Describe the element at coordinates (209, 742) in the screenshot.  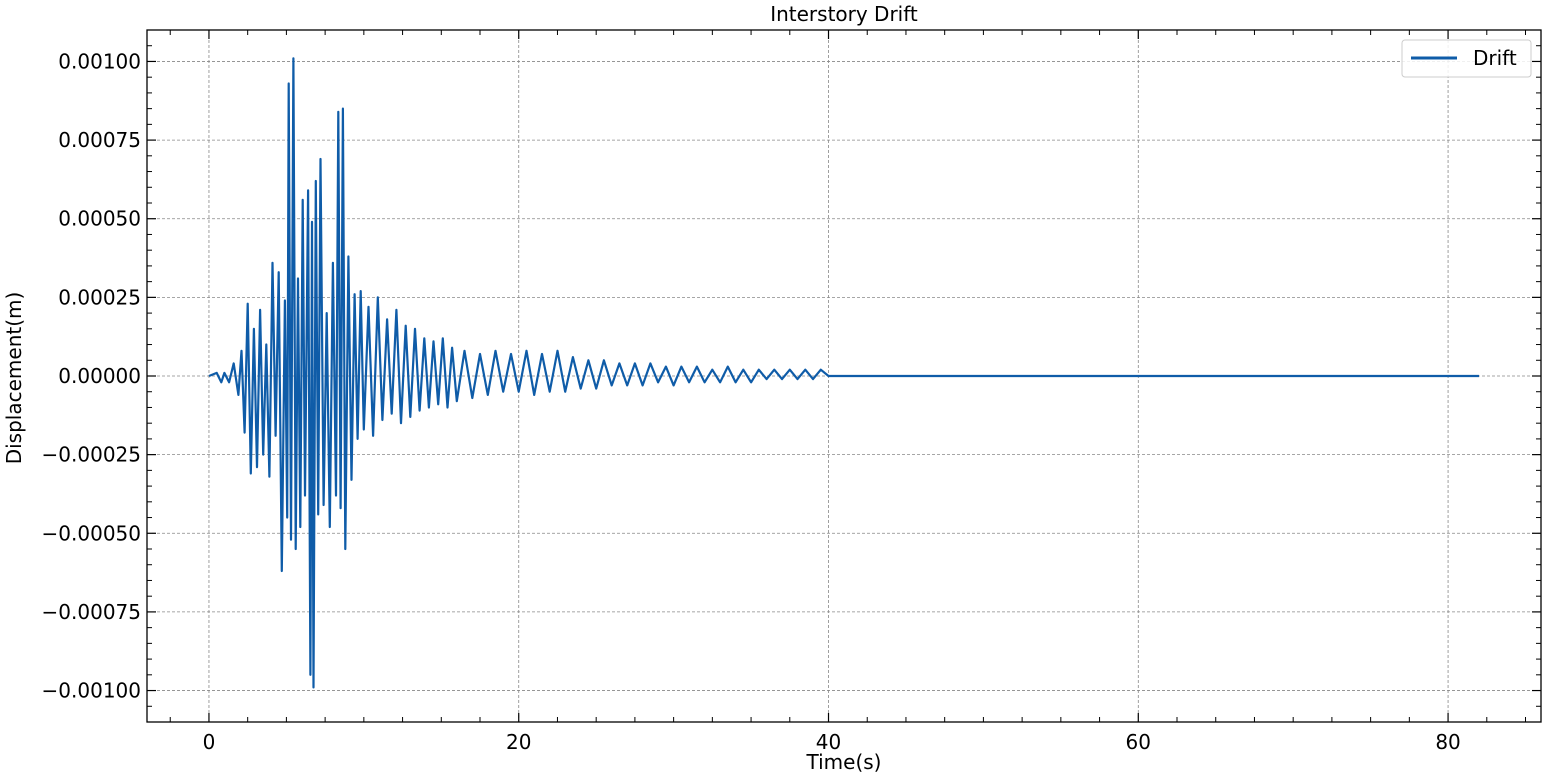
I see `x-tick-label: 0` at that location.